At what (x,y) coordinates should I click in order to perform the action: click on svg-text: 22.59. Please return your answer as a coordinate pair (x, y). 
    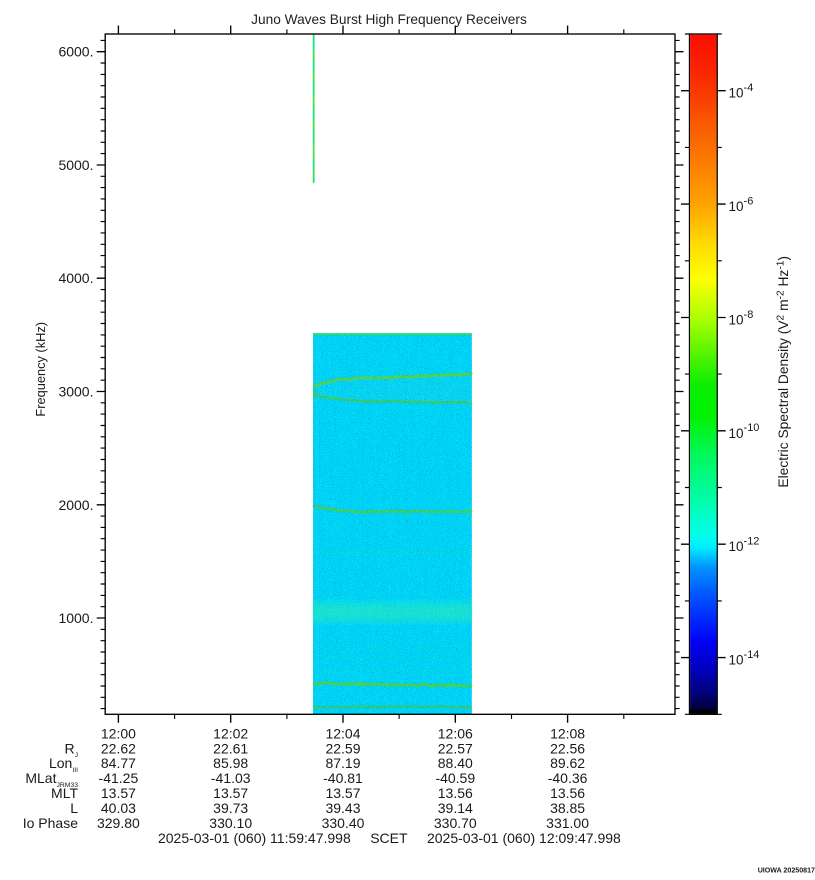
    Looking at the image, I should click on (342, 748).